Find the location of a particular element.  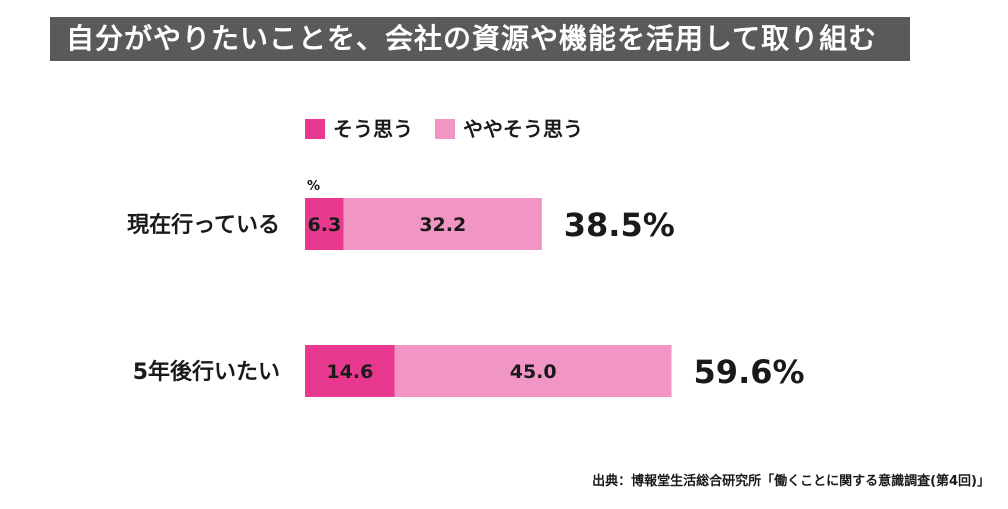

chart-title-bar: 自分がやりたいことを、会社の資源や機能を活用して取り組む is located at coordinates (480, 39).